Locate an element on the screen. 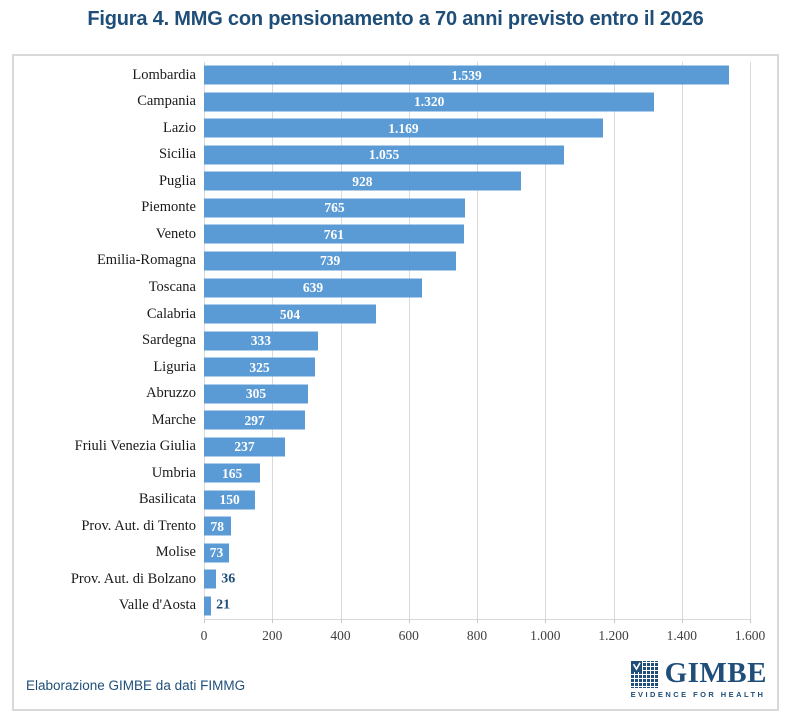 This screenshot has height=713, width=791. value-label: 504 is located at coordinates (290, 314).